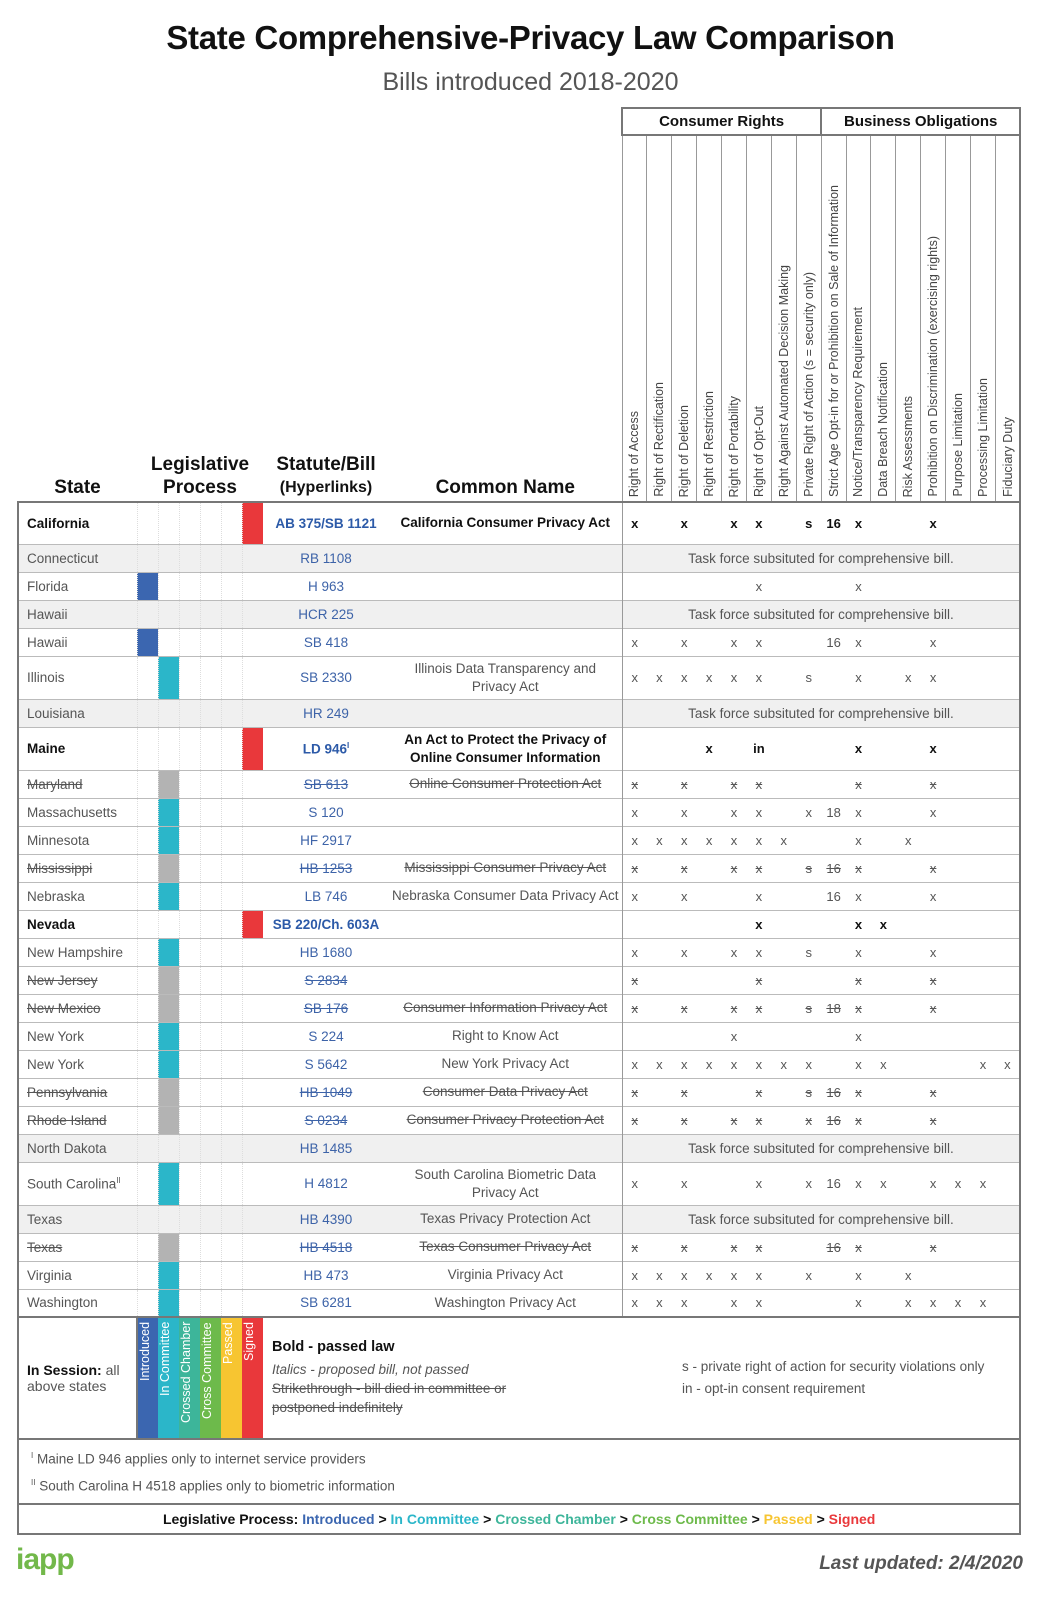 This screenshot has height=1600, width=1061. Describe the element at coordinates (77, 980) in the screenshot. I see `state-cell: New Jersey` at that location.